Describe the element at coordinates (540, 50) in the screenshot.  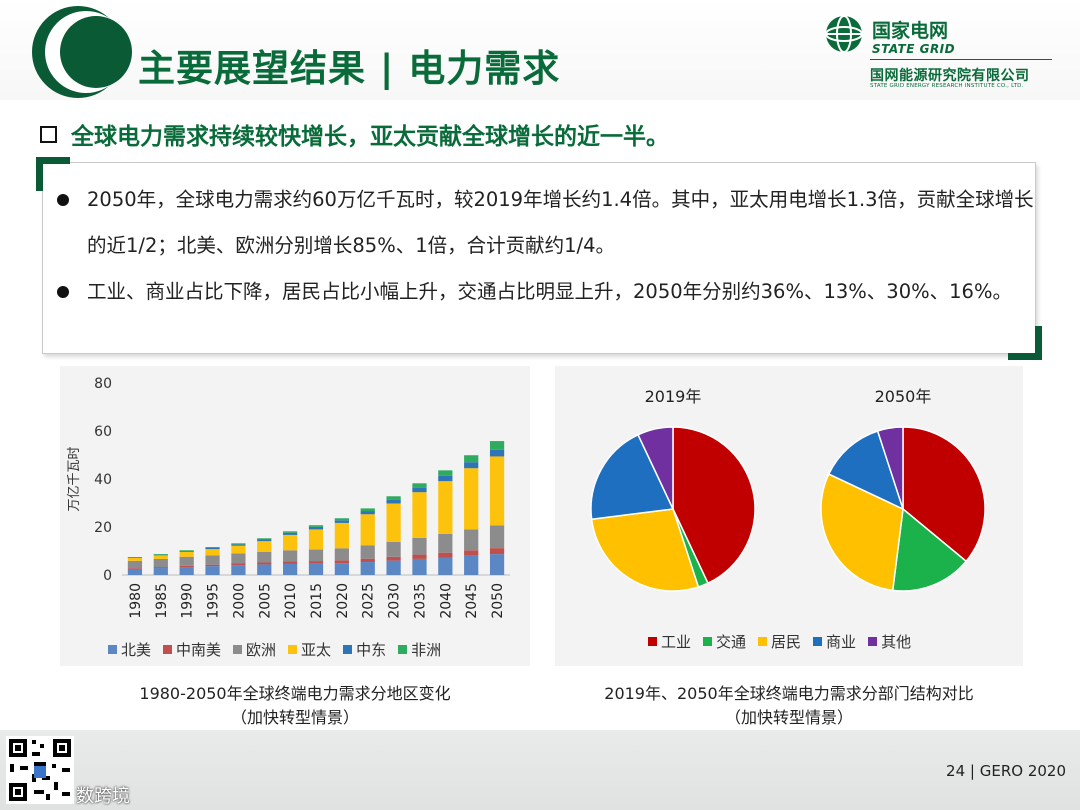
I see `header-band` at that location.